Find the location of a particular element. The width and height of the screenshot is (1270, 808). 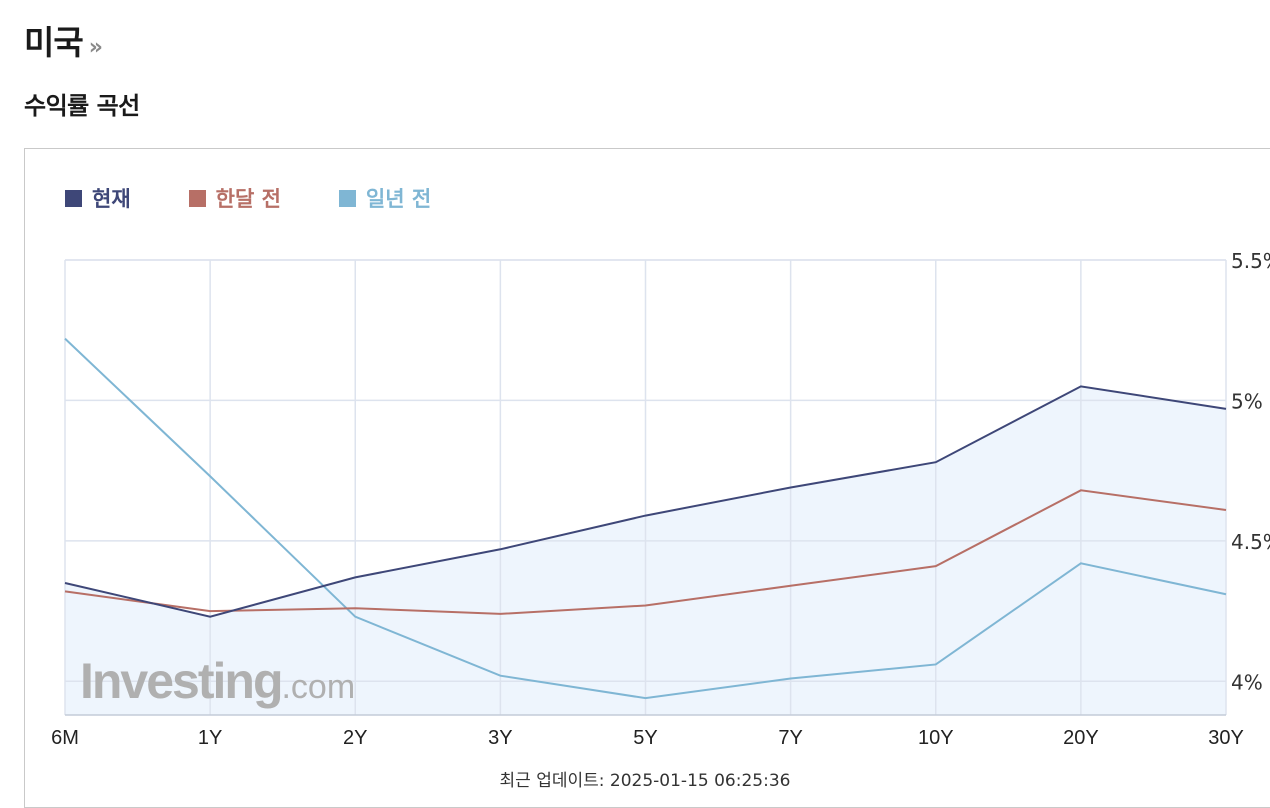

chevron-right-icon: » is located at coordinates (95, 47).